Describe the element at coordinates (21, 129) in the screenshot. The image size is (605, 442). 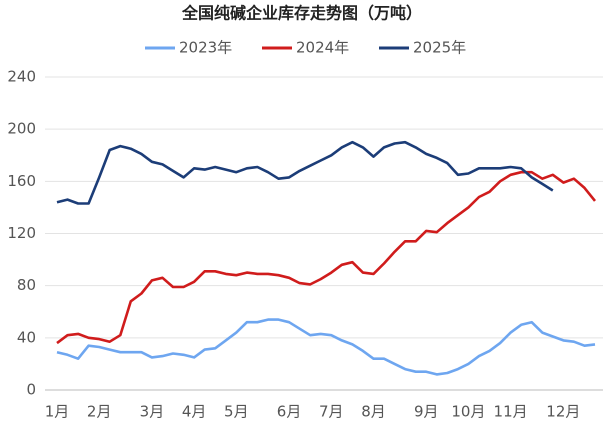
I see `y-tick-label: 200` at that location.